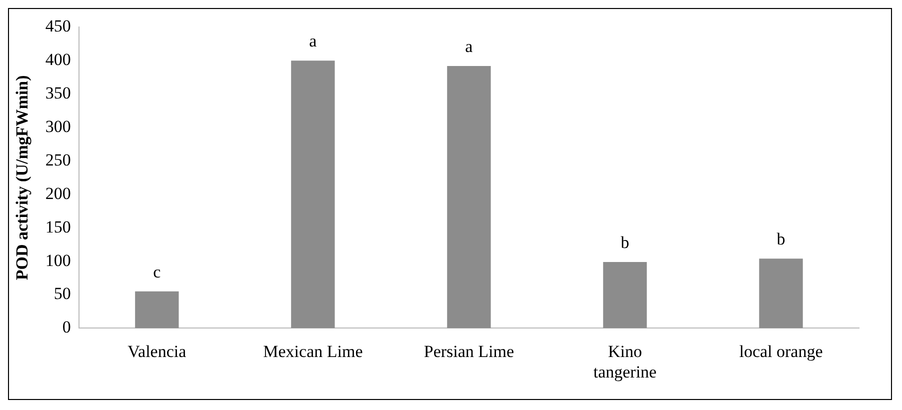 Image resolution: width=902 pixels, height=410 pixels. Describe the element at coordinates (469, 351) in the screenshot. I see `x-tick-label: Persian Lime` at that location.